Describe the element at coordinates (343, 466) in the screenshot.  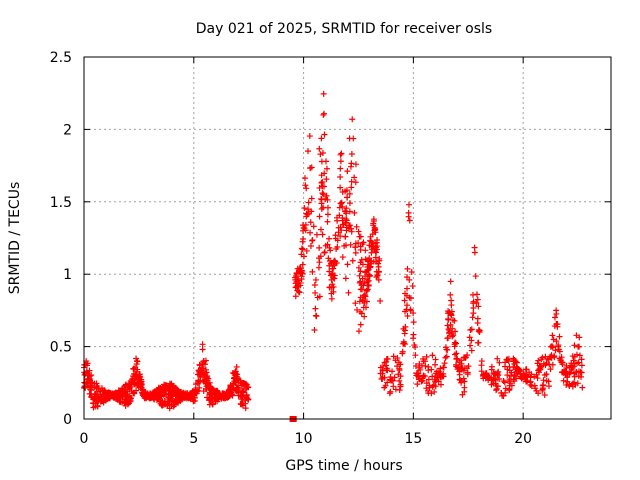
I see `x-axis-label: GPS time / hours` at that location.